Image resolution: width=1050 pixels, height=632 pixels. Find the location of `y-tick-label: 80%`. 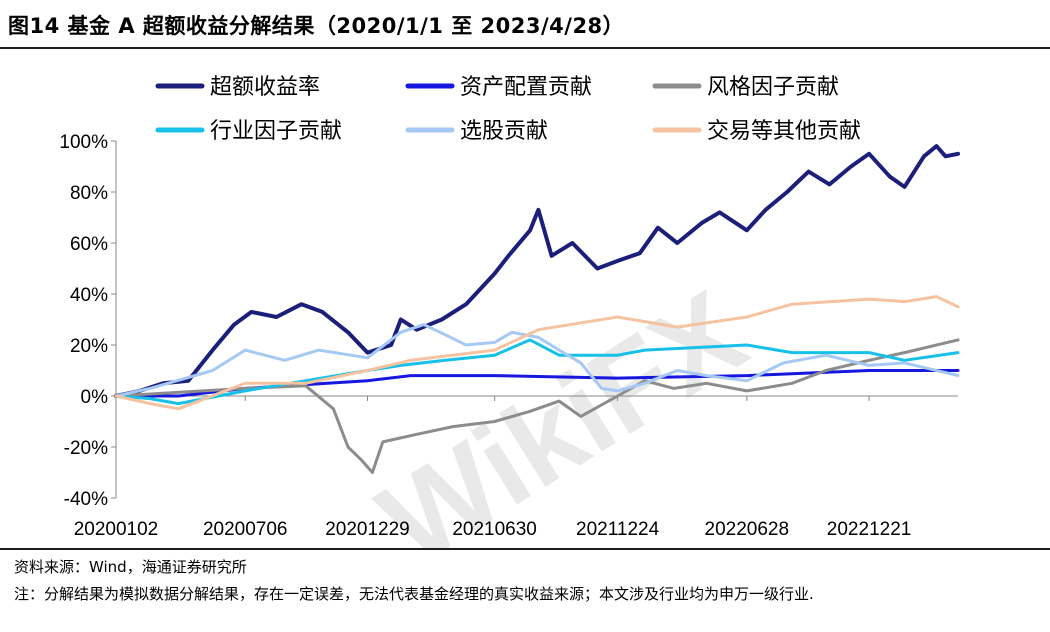

y-tick-label: 80% is located at coordinates (89, 193).